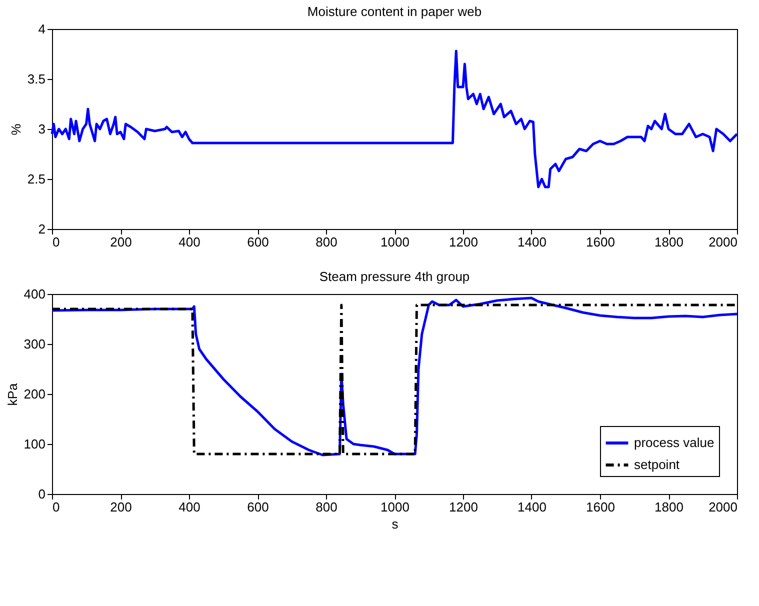  I want to click on y-tick-label: 3, so click(42, 129).